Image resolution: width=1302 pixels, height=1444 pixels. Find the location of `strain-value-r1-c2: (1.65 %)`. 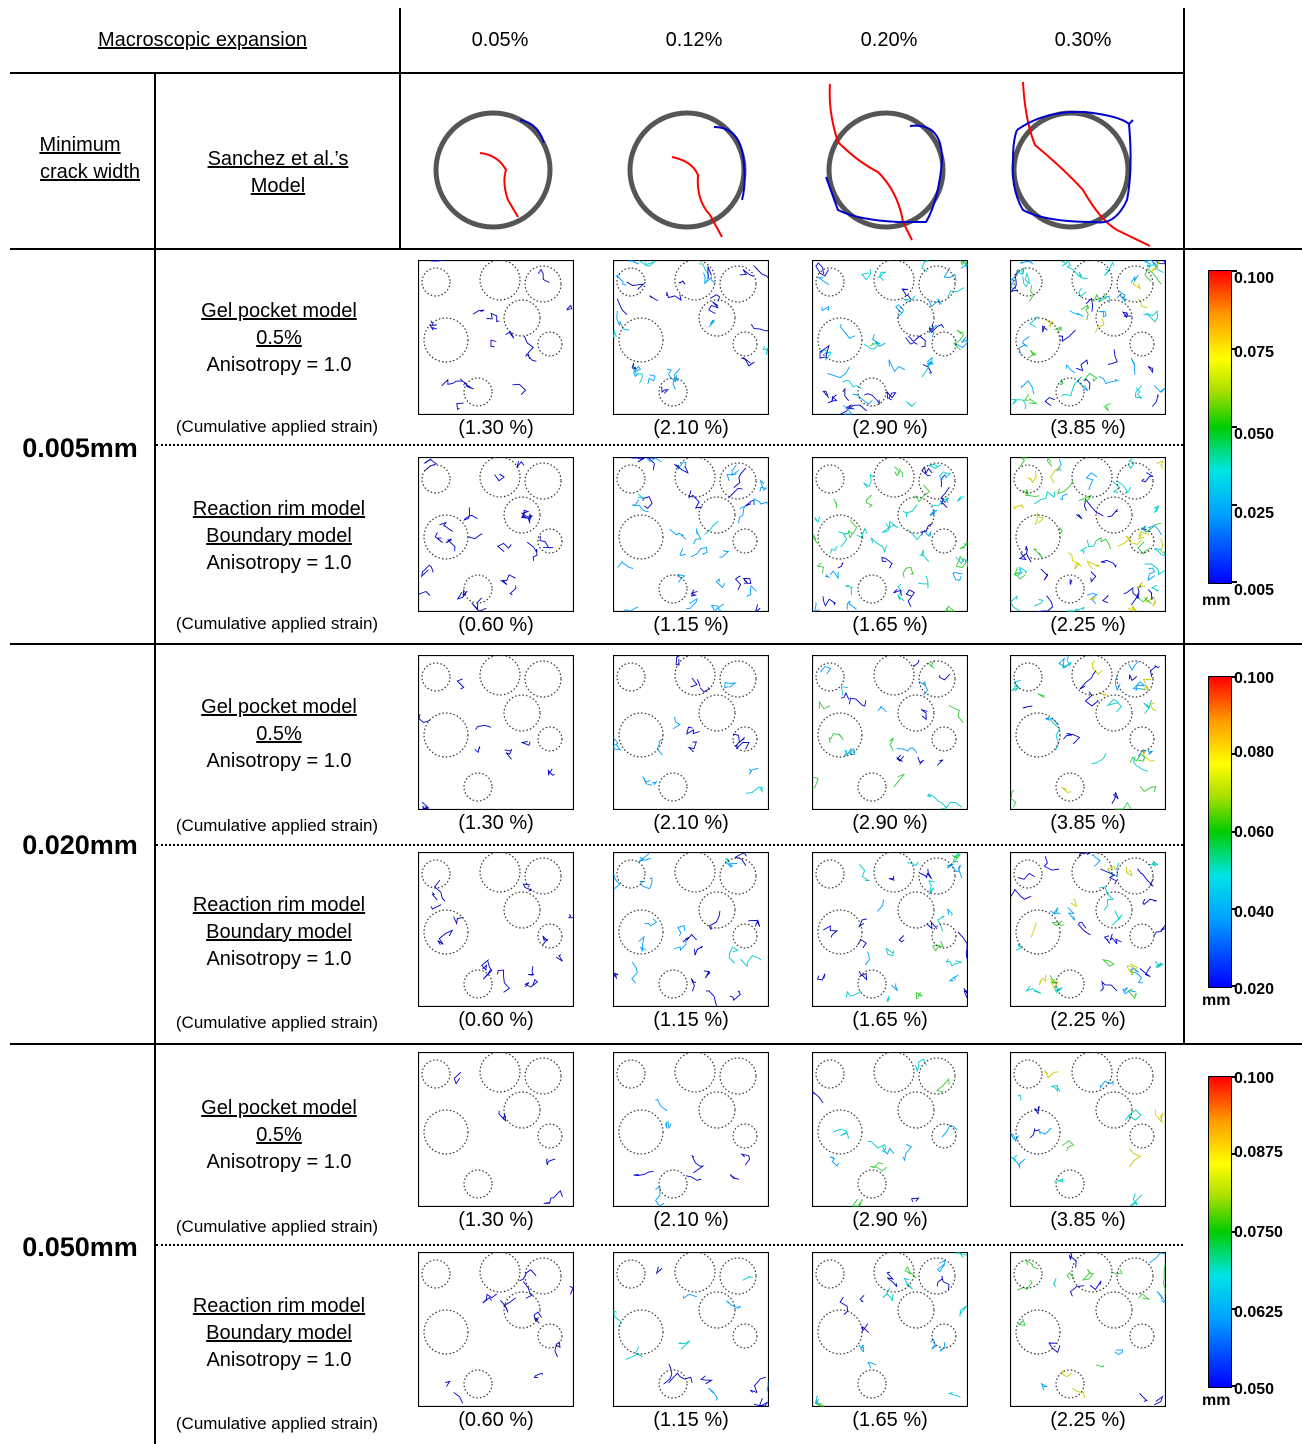

strain-value-r1-c2: (1.65 %) is located at coordinates (890, 625).